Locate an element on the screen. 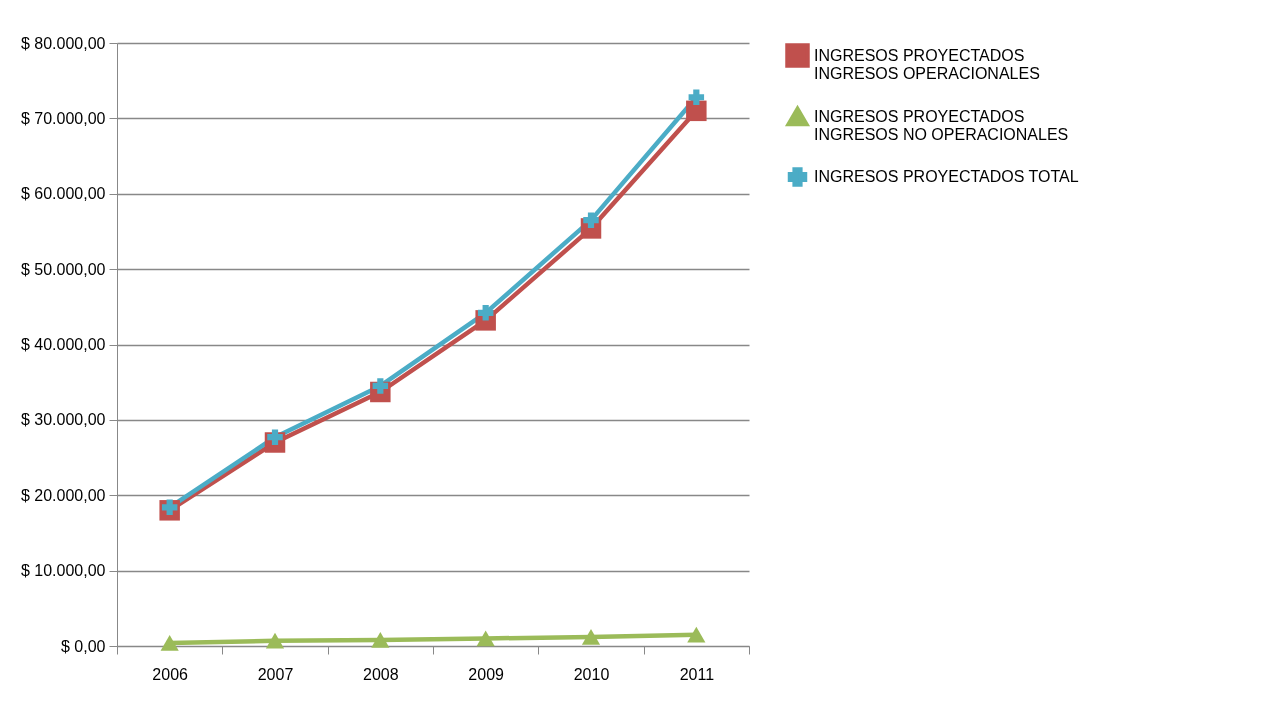  x-tick-label: 2011 is located at coordinates (697, 674).